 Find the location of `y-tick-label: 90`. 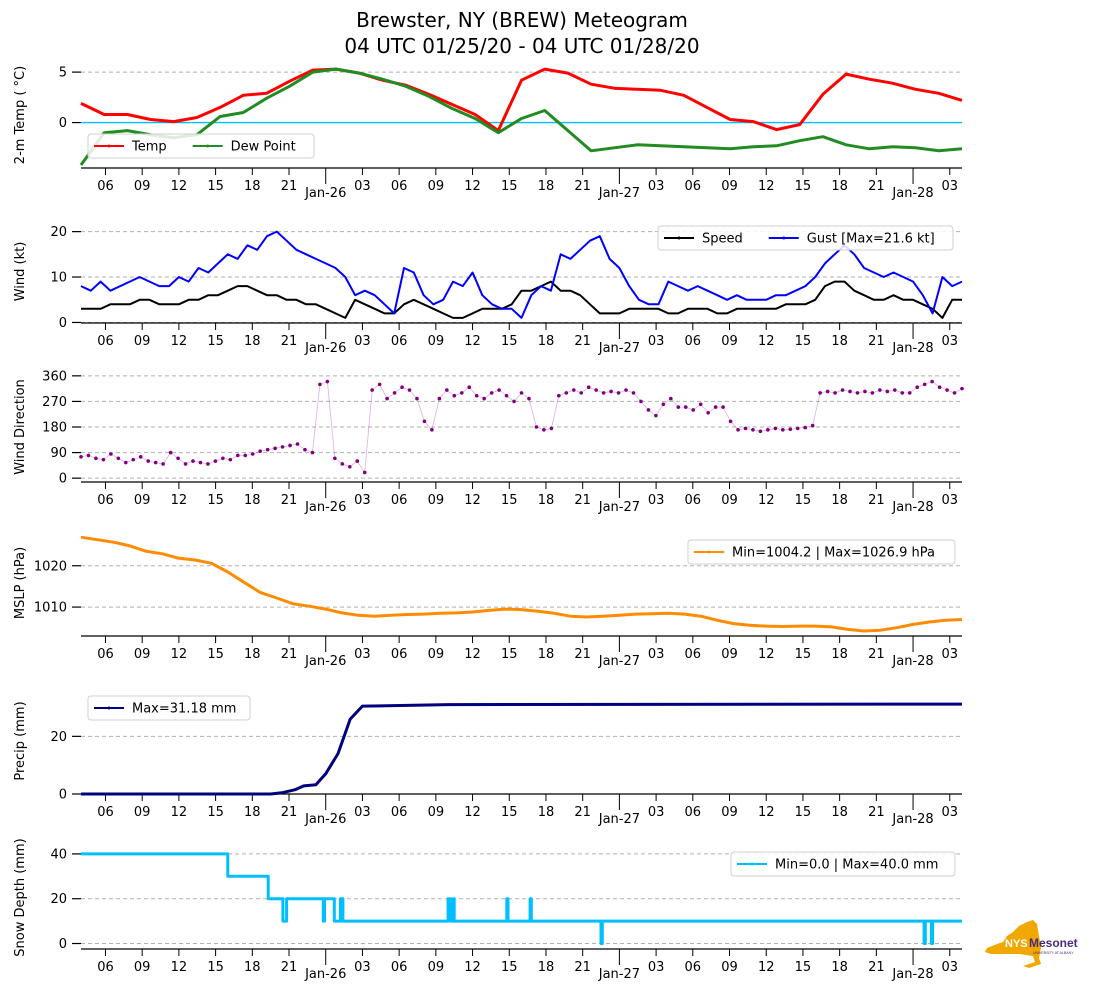

y-tick-label: 90 is located at coordinates (58, 453).